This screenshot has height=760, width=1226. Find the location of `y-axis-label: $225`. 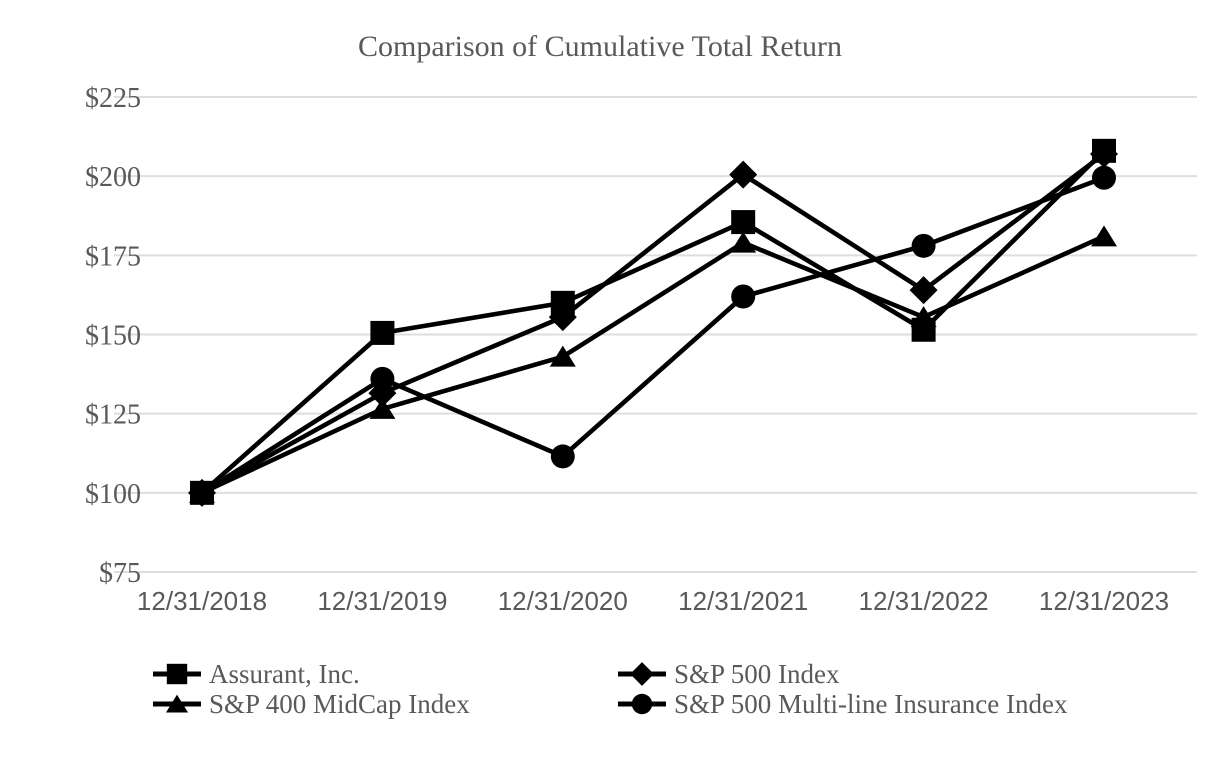

y-axis-label: $225 is located at coordinates (113, 98).